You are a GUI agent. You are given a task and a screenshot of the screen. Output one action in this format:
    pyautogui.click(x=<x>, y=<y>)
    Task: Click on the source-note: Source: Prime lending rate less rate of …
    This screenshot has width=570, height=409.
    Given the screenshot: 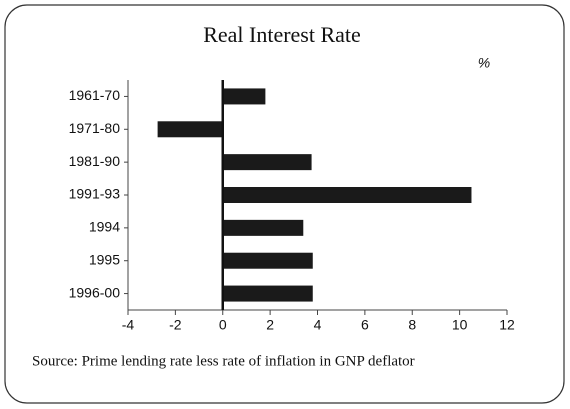 What is the action you would take?
    pyautogui.click(x=223, y=361)
    